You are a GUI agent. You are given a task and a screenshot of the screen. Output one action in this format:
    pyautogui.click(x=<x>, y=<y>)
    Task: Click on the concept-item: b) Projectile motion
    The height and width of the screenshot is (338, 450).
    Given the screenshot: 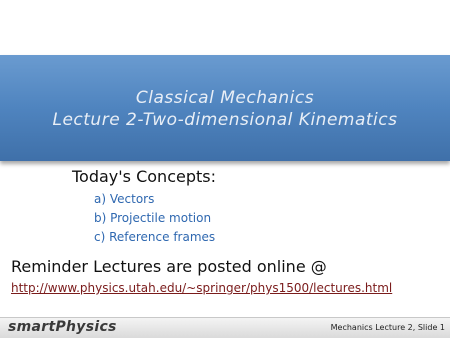 What is the action you would take?
    pyautogui.click(x=153, y=218)
    